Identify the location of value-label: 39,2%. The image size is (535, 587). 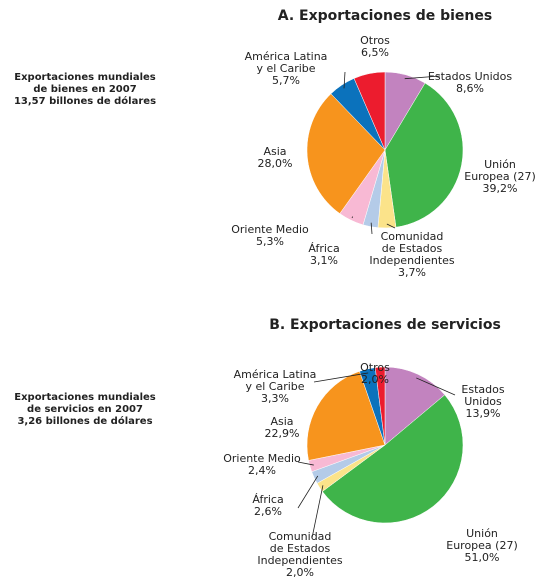
(500, 188).